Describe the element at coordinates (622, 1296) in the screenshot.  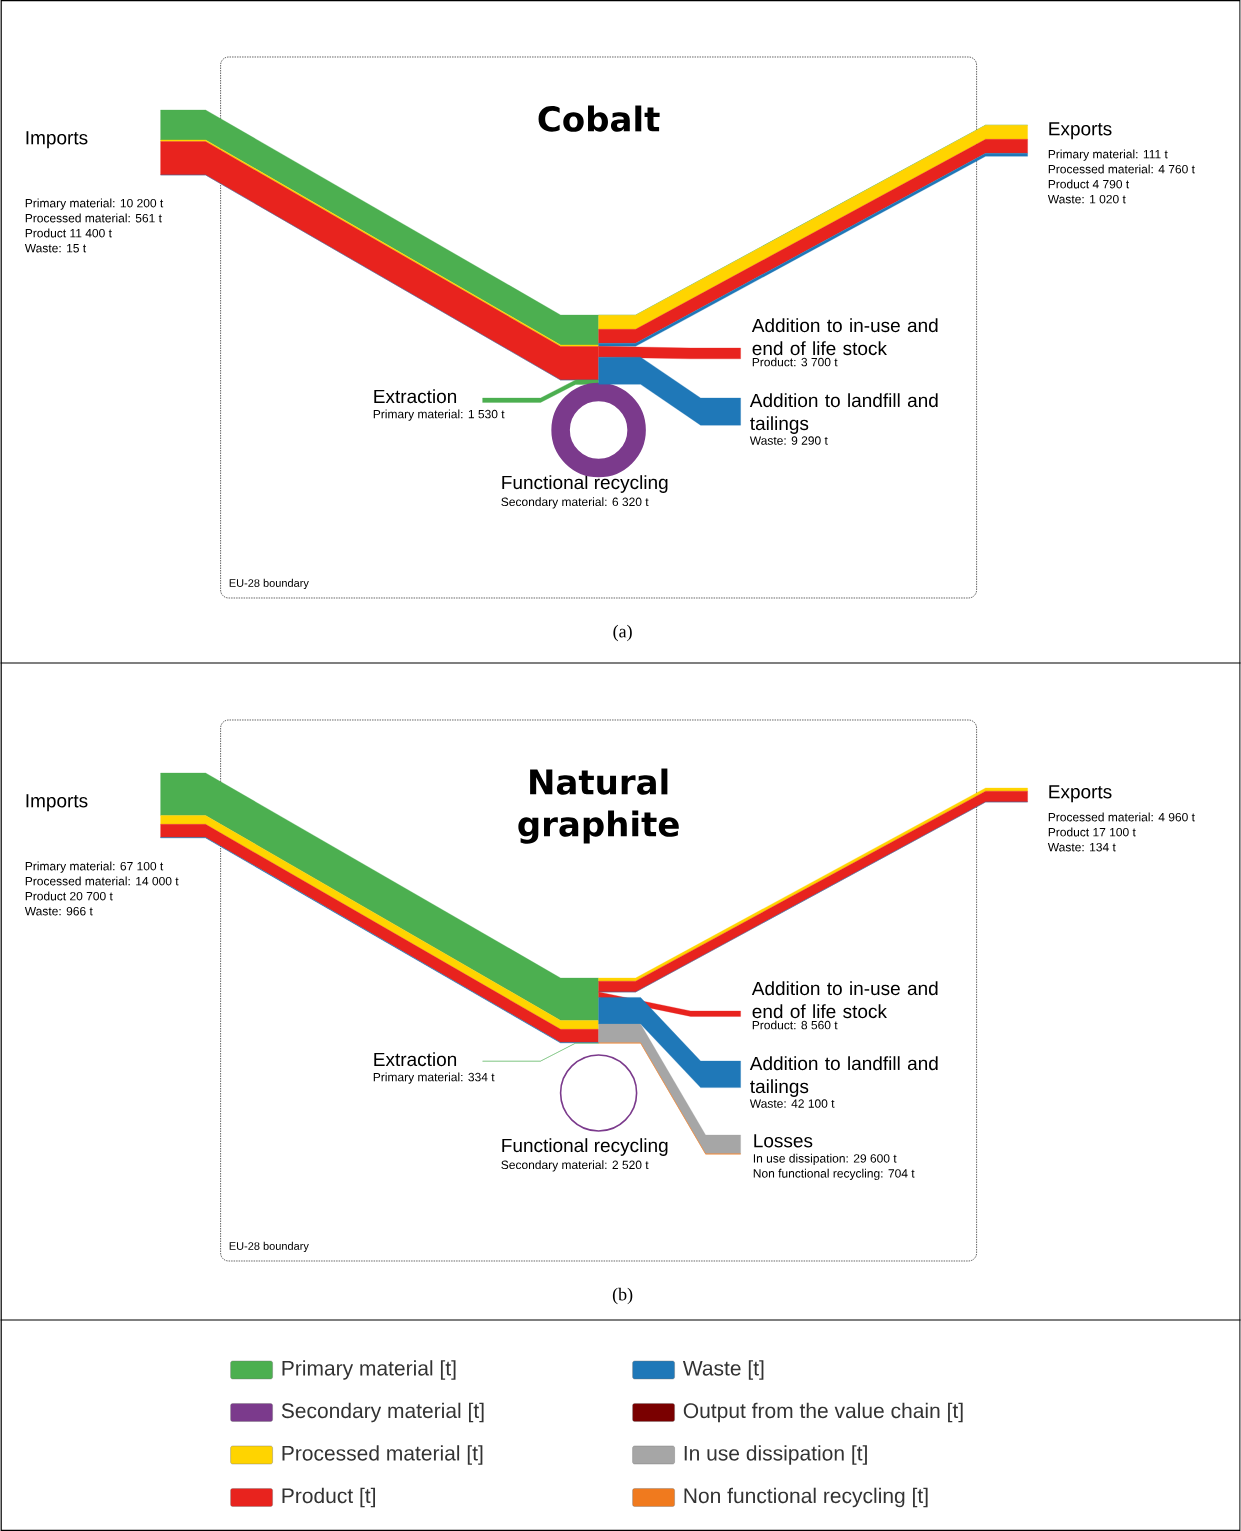
I see `text: (b)` at that location.